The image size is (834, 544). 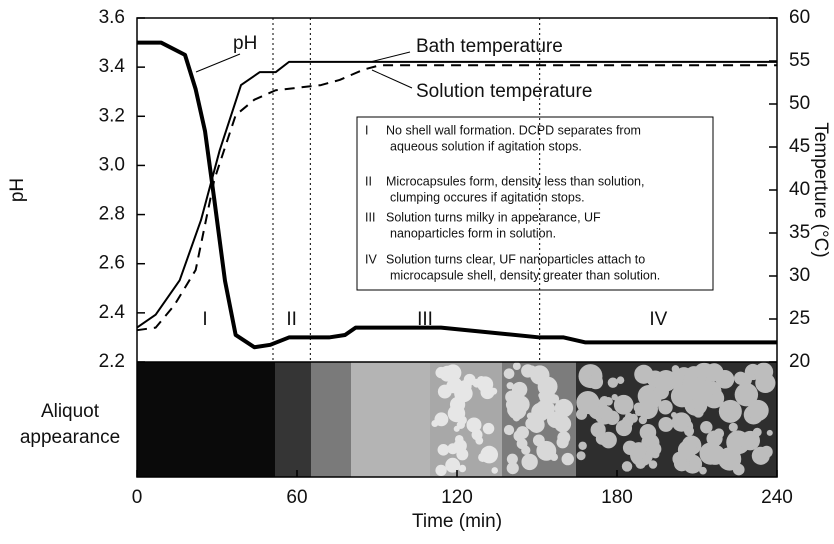 I want to click on phase-label: I, so click(x=204, y=319).